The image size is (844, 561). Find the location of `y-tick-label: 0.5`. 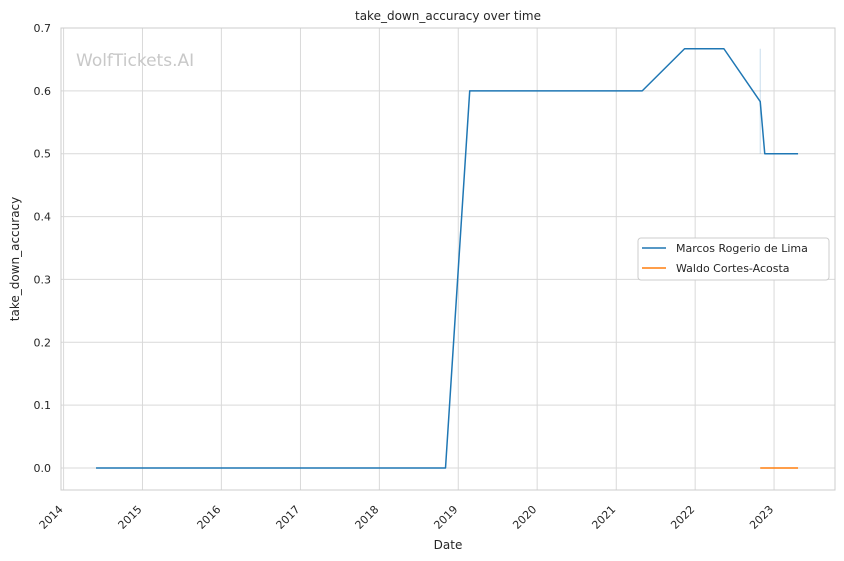

y-tick-label: 0.5 is located at coordinates (43, 154).